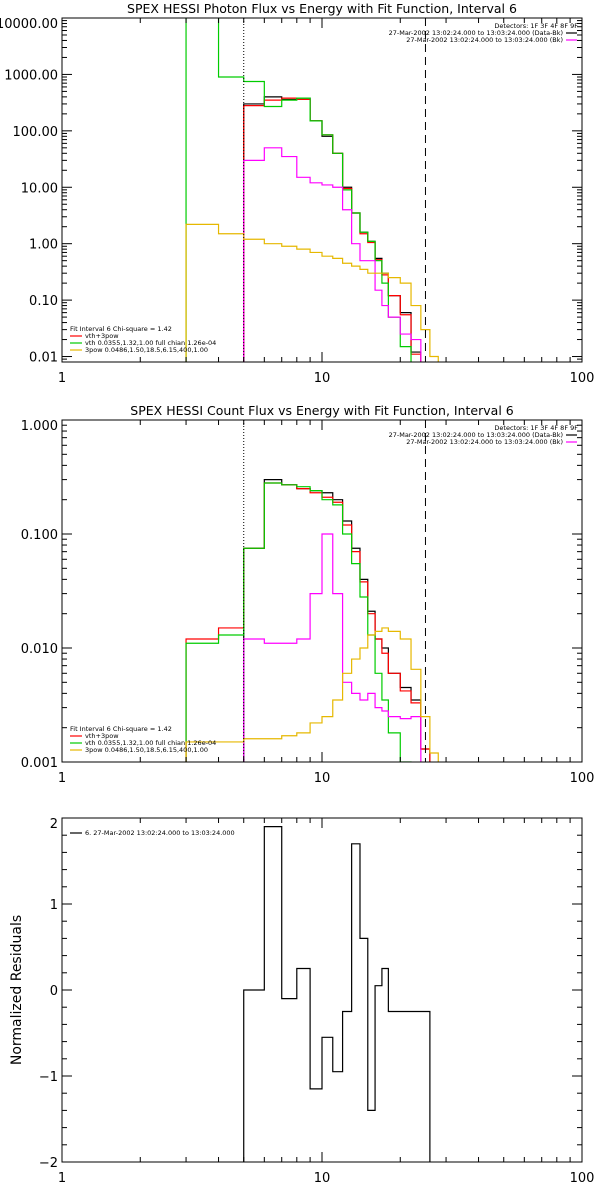  I want to click on y-tick-label: 100.00, so click(36, 132).